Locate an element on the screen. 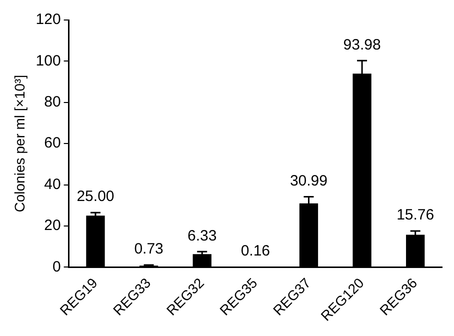 The image size is (454, 336). y-tick-label: 20 is located at coordinates (52, 225).